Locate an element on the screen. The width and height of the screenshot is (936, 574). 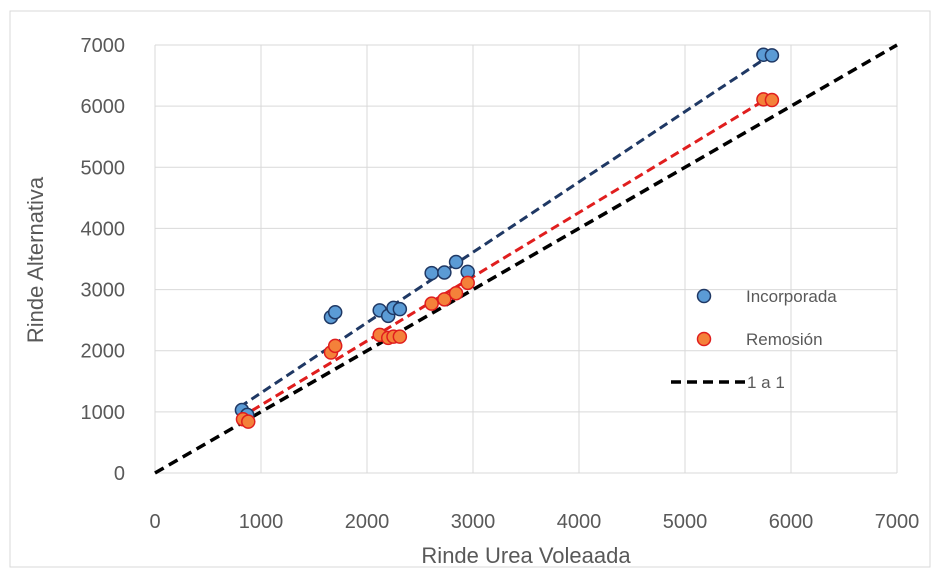
legend: Incorporada Remosión 1 a 1 is located at coordinates (754, 339).